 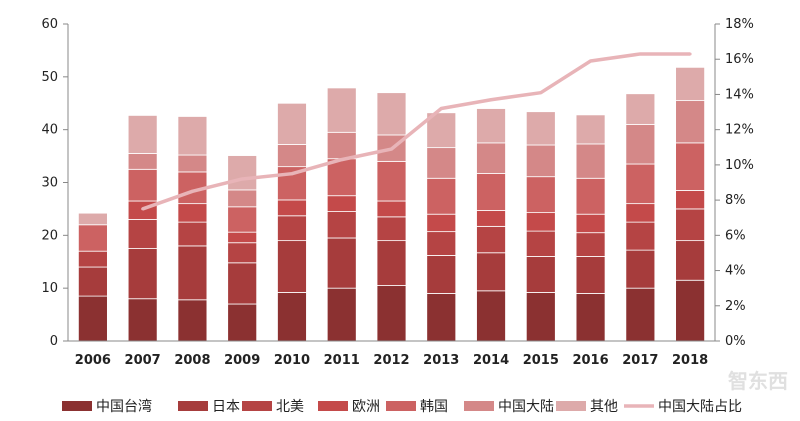 I want to click on x-tick-label: 2017, so click(x=640, y=360).